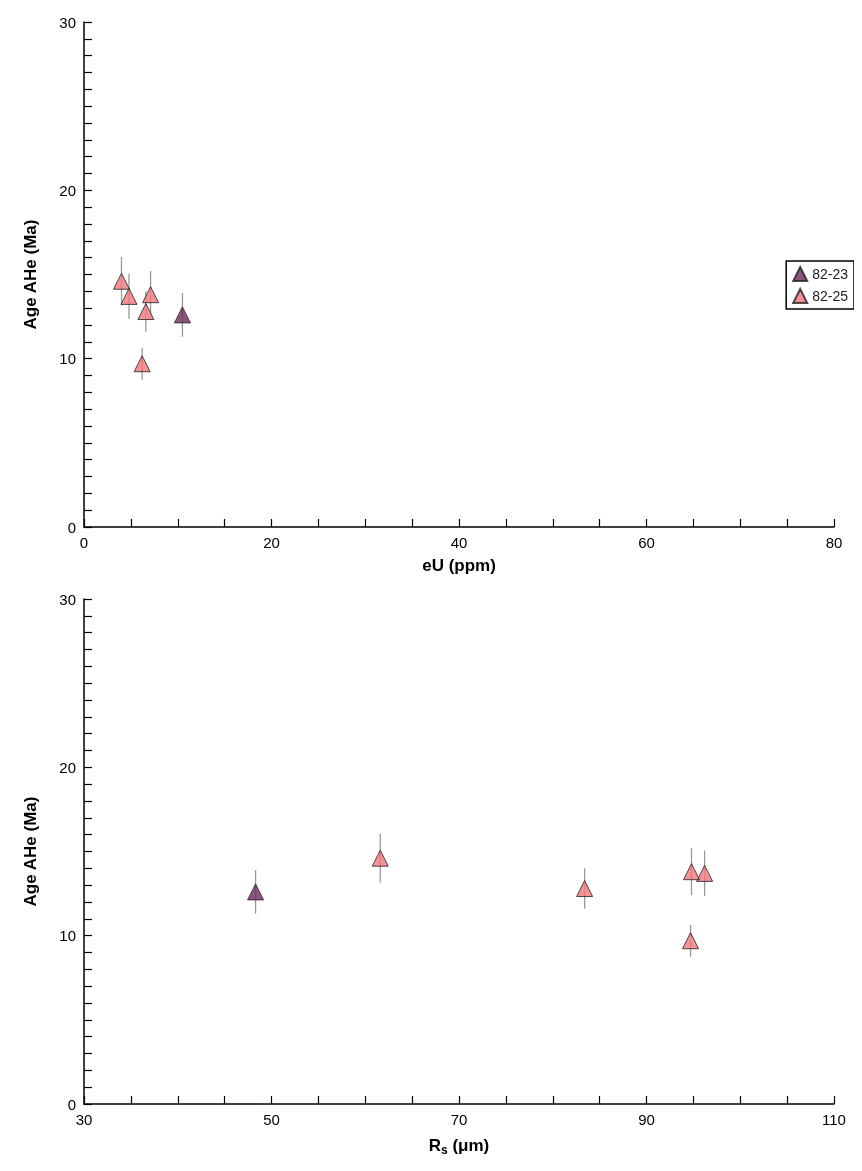  Describe the element at coordinates (830, 296) in the screenshot. I see `legend-label: 82-25` at that location.